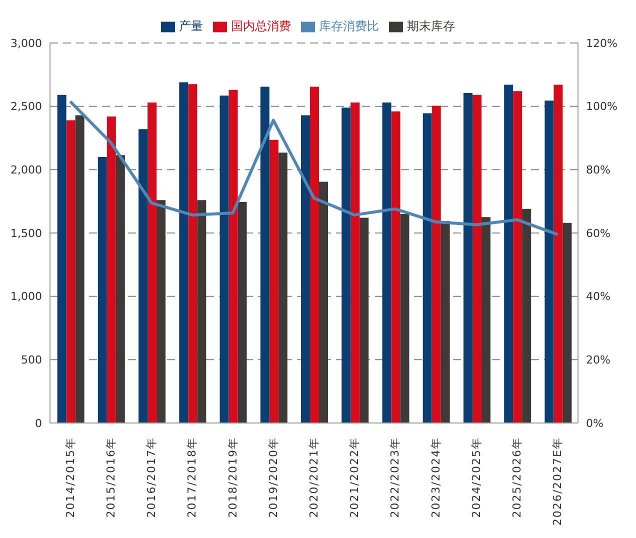 The width and height of the screenshot is (636, 538). I want to click on x-tick-label: 2023/2024年, so click(435, 477).